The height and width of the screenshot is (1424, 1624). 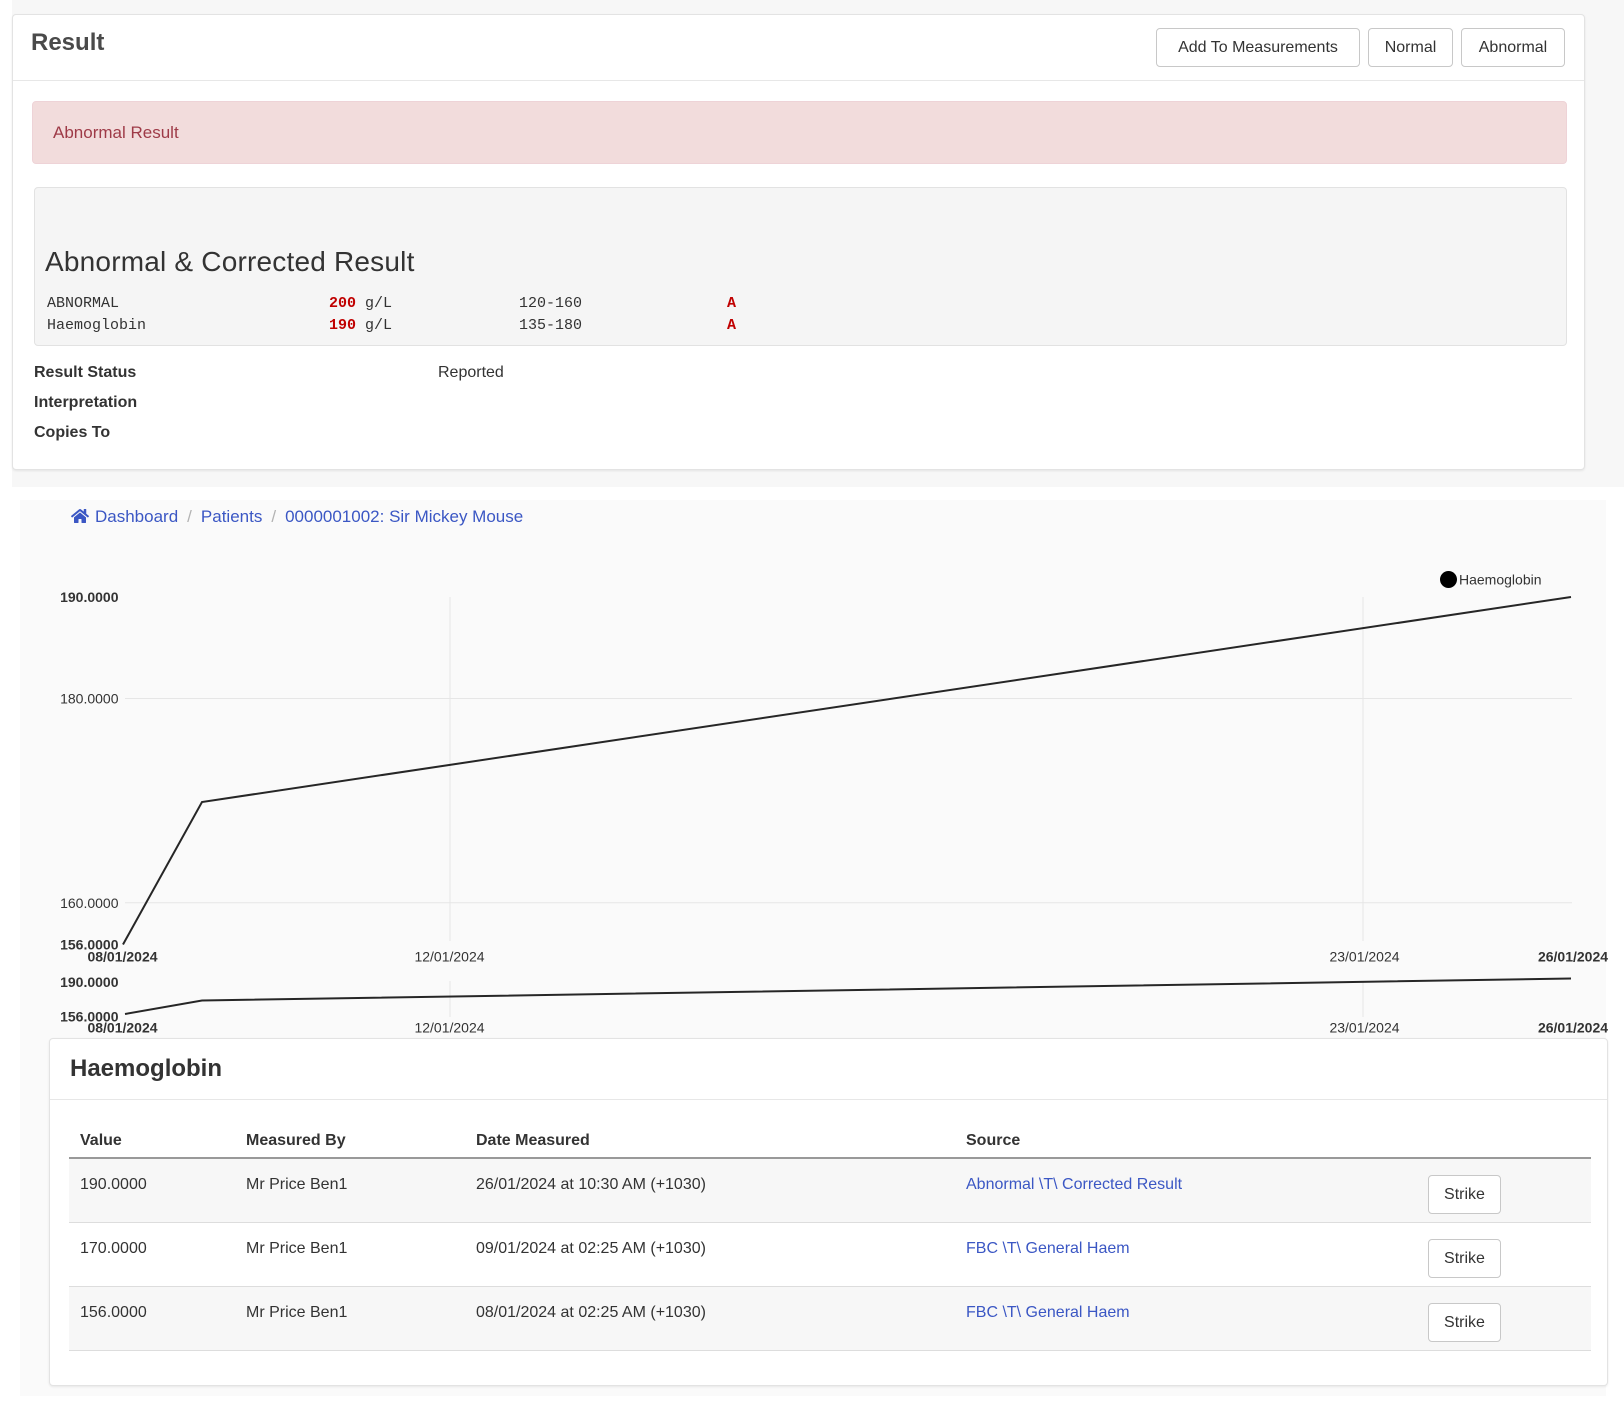 I want to click on svg-text: 160.0000, so click(x=89, y=903).